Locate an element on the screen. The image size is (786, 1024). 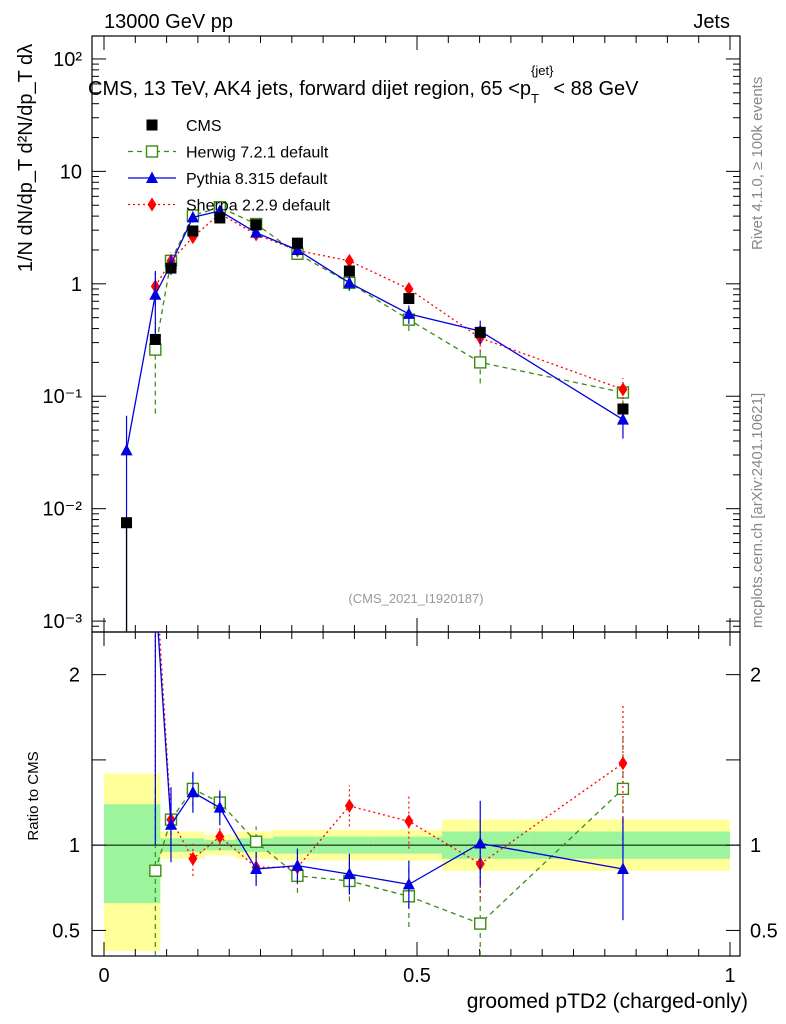
main-y-tick-label: 10⁻³ is located at coordinates (63, 622).